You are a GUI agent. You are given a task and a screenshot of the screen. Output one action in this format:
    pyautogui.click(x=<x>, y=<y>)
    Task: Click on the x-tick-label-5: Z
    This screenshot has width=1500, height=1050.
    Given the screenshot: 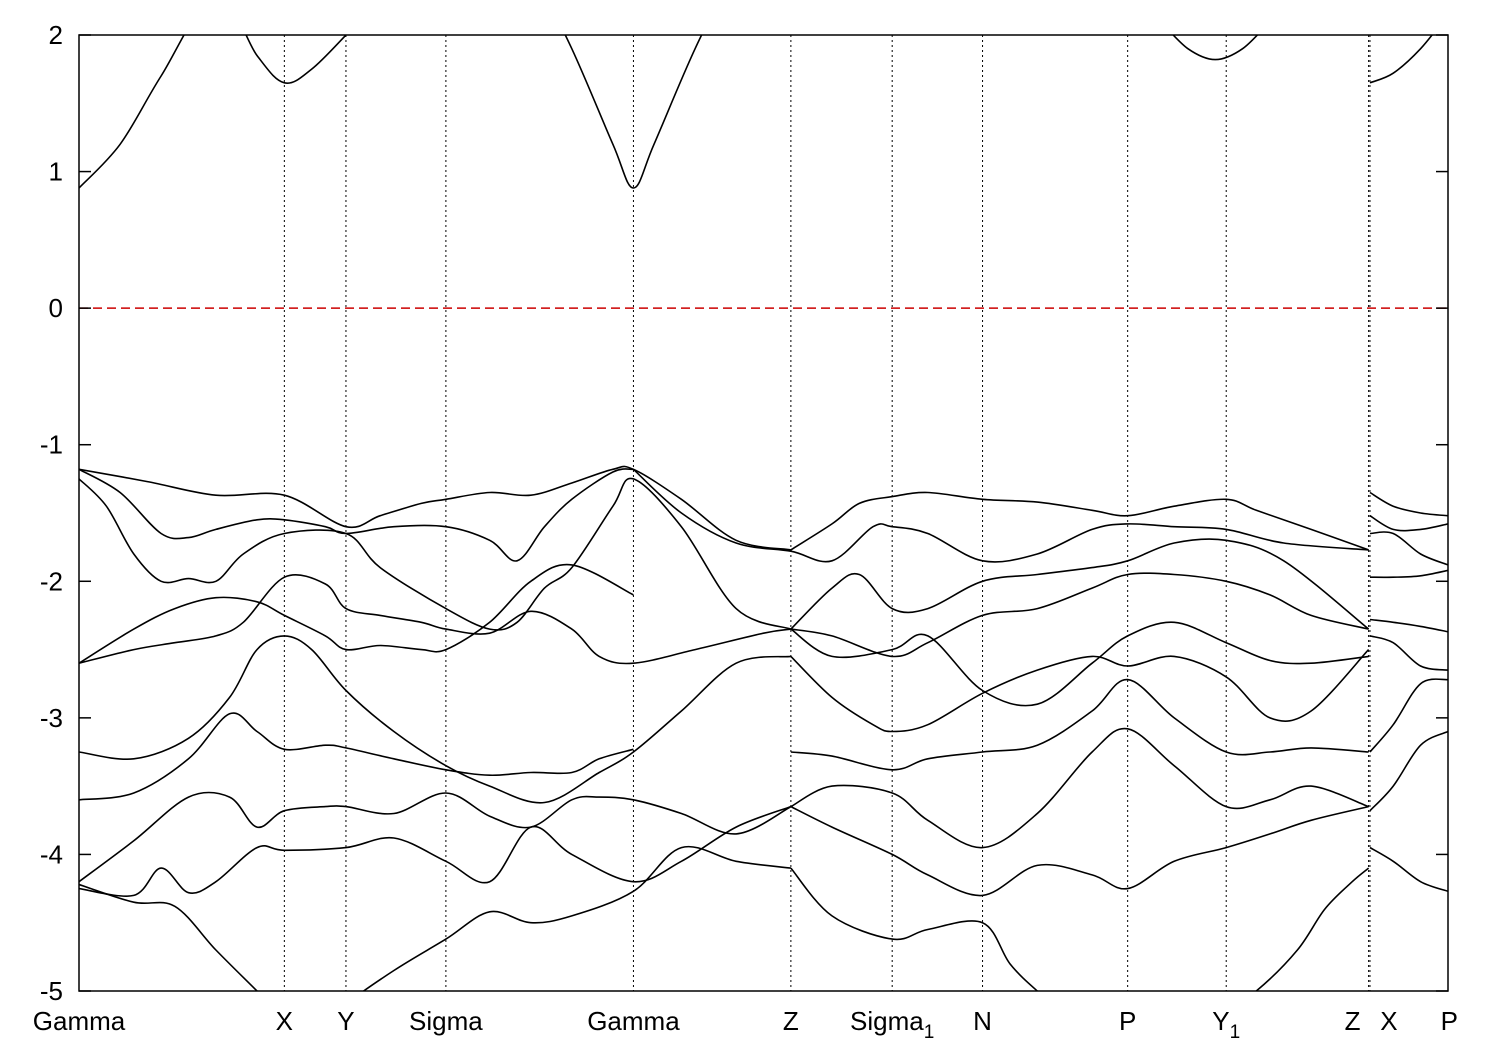 What is the action you would take?
    pyautogui.click(x=791, y=1021)
    